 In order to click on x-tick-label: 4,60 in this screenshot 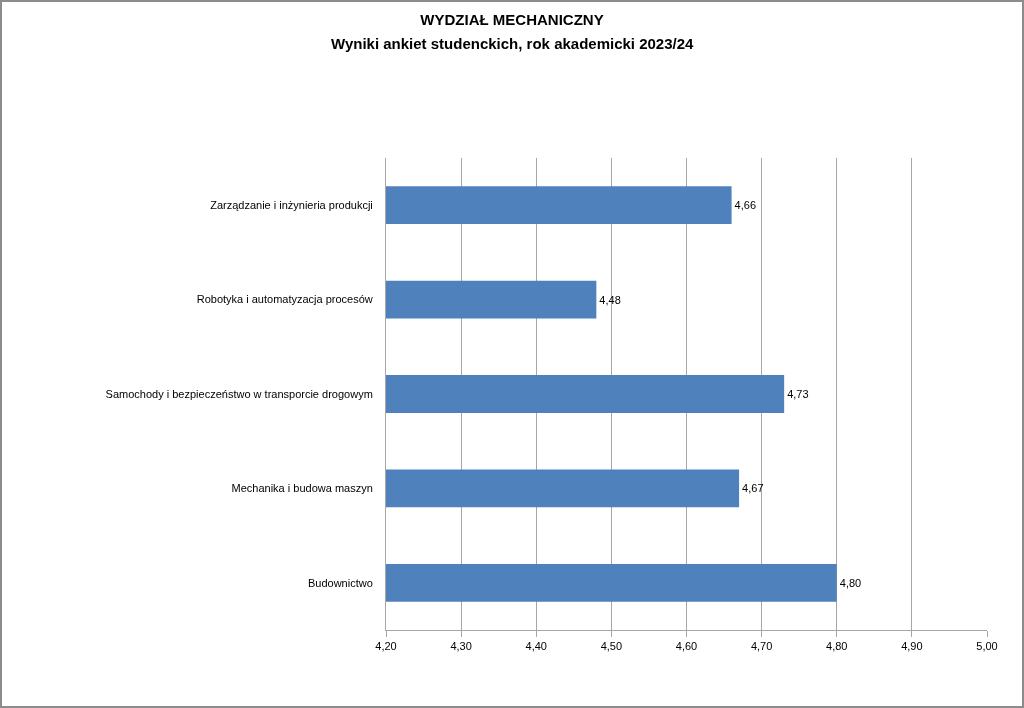, I will do `click(686, 646)`.